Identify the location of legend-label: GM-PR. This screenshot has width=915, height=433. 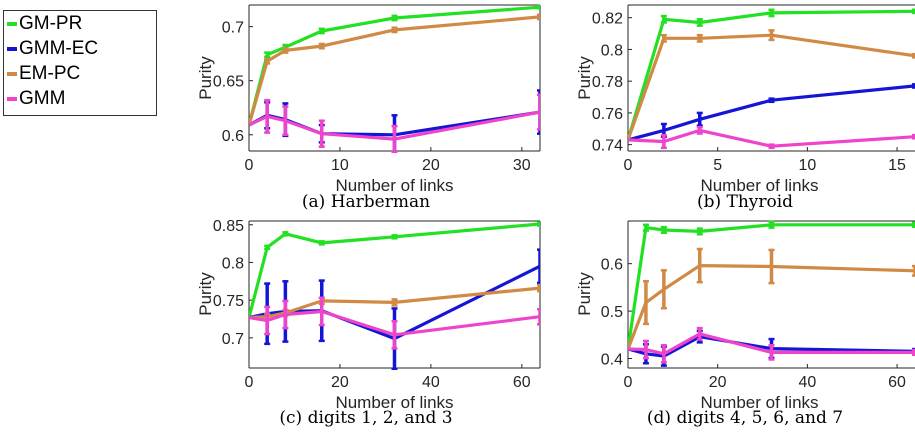
(51, 23).